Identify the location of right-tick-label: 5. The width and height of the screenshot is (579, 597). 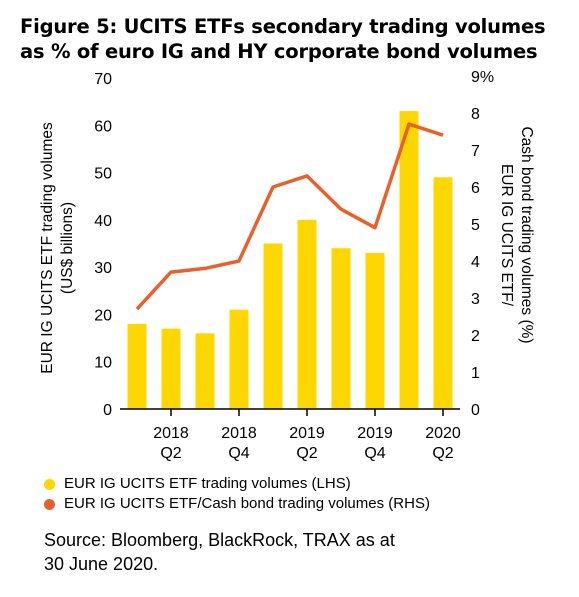
(475, 225).